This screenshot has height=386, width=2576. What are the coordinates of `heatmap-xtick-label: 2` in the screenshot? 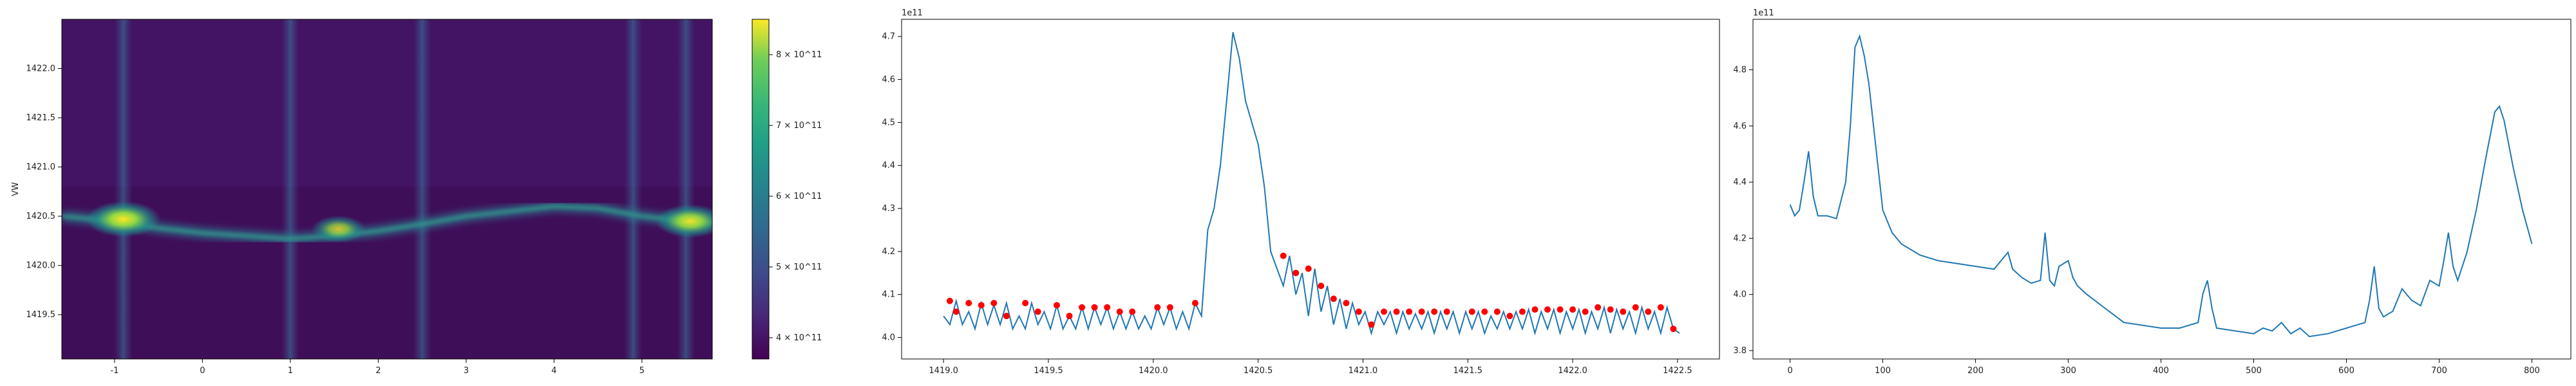 It's located at (378, 371).